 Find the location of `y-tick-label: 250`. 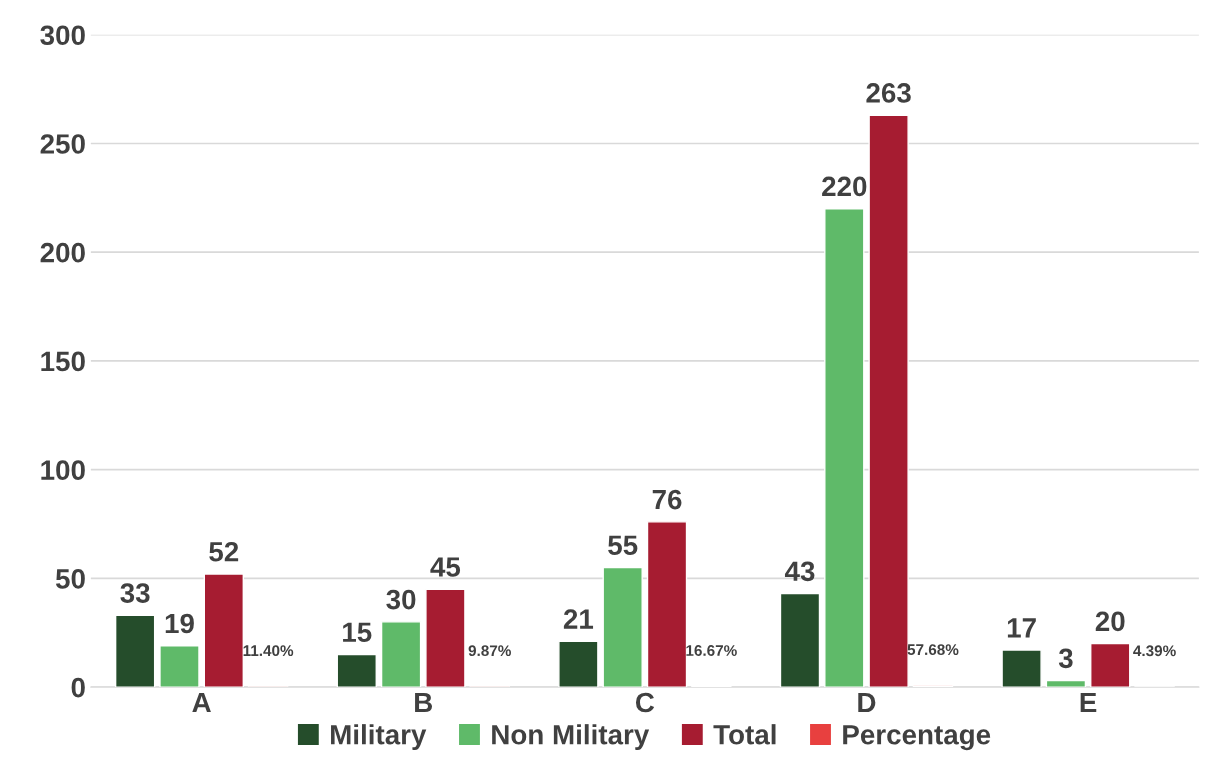

y-tick-label: 250 is located at coordinates (62, 144).